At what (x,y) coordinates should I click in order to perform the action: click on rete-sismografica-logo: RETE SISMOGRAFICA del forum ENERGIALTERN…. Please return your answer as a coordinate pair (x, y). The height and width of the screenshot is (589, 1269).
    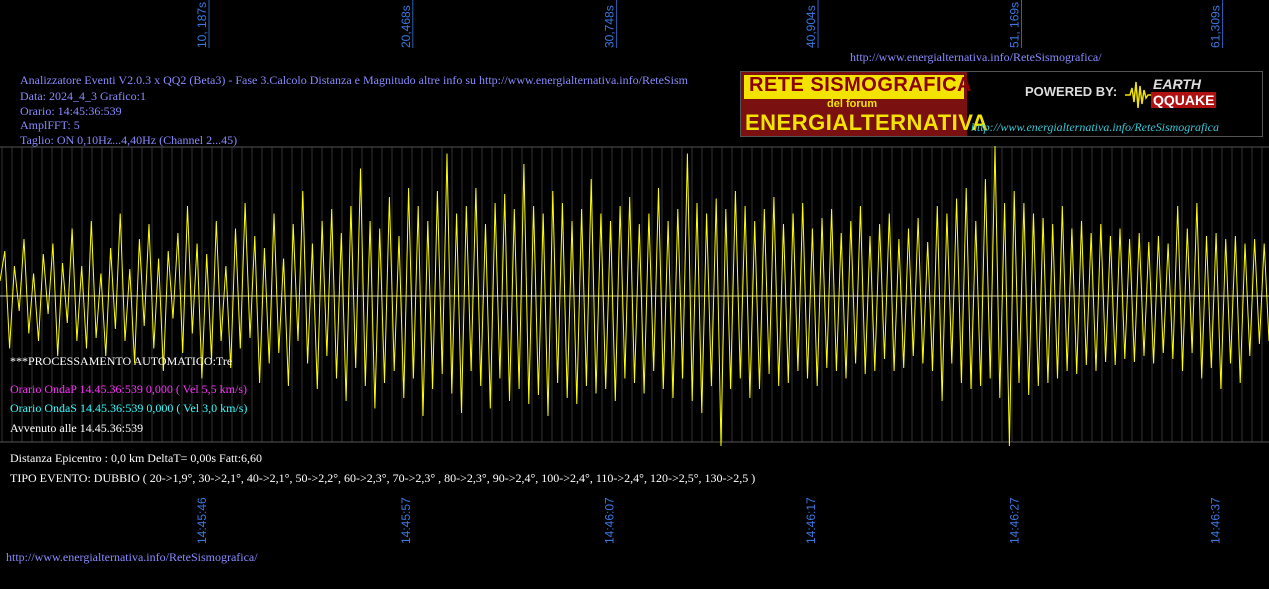
    Looking at the image, I should click on (1001, 104).